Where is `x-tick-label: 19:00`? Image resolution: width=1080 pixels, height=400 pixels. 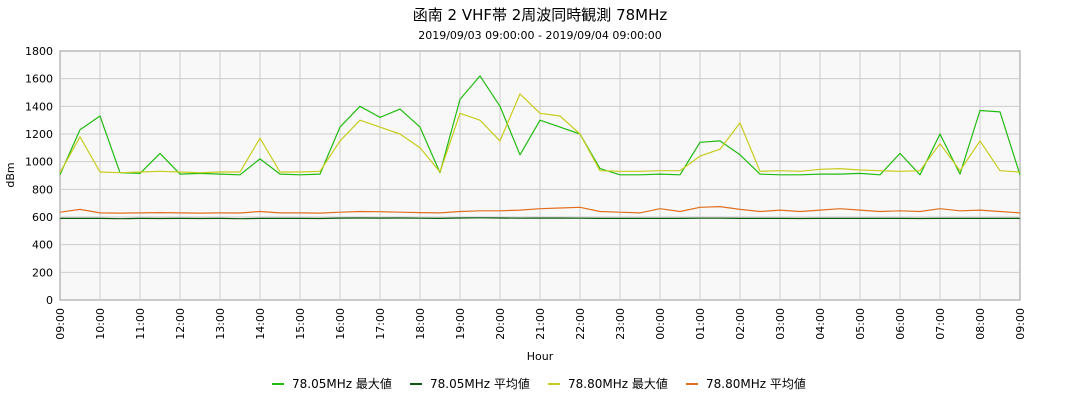 x-tick-label: 19:00 is located at coordinates (460, 324).